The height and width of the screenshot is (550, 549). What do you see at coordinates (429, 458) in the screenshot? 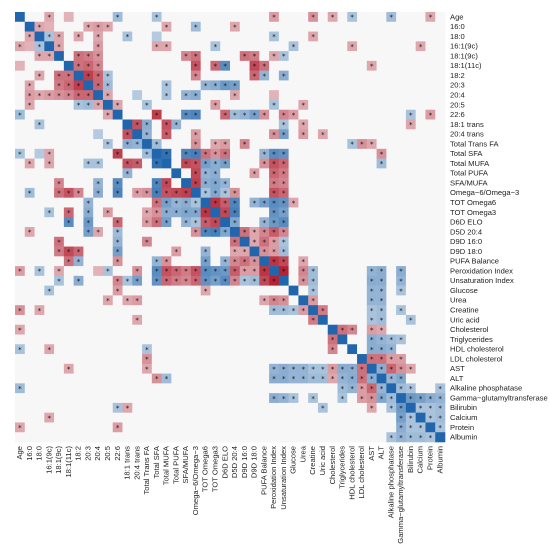
I see `column-label: Protein` at bounding box center [429, 458].